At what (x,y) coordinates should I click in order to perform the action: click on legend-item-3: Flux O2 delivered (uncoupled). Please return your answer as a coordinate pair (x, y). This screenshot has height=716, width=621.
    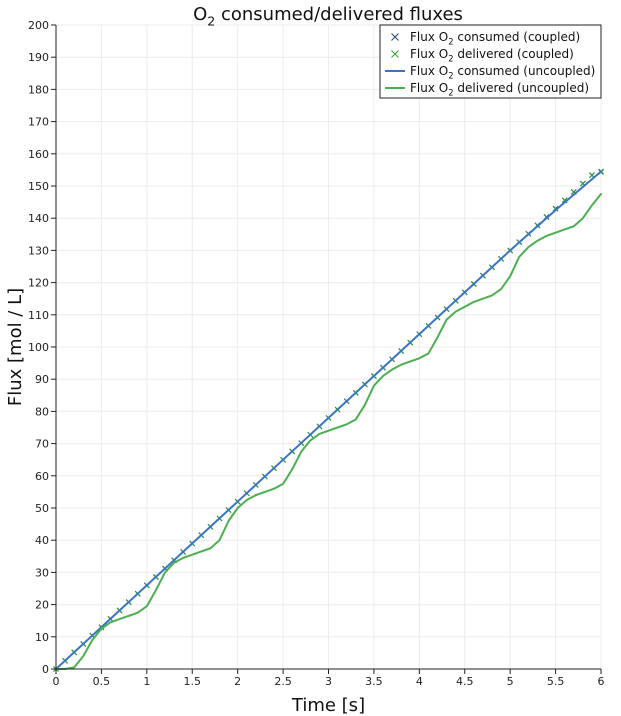
    Looking at the image, I should click on (487, 89).